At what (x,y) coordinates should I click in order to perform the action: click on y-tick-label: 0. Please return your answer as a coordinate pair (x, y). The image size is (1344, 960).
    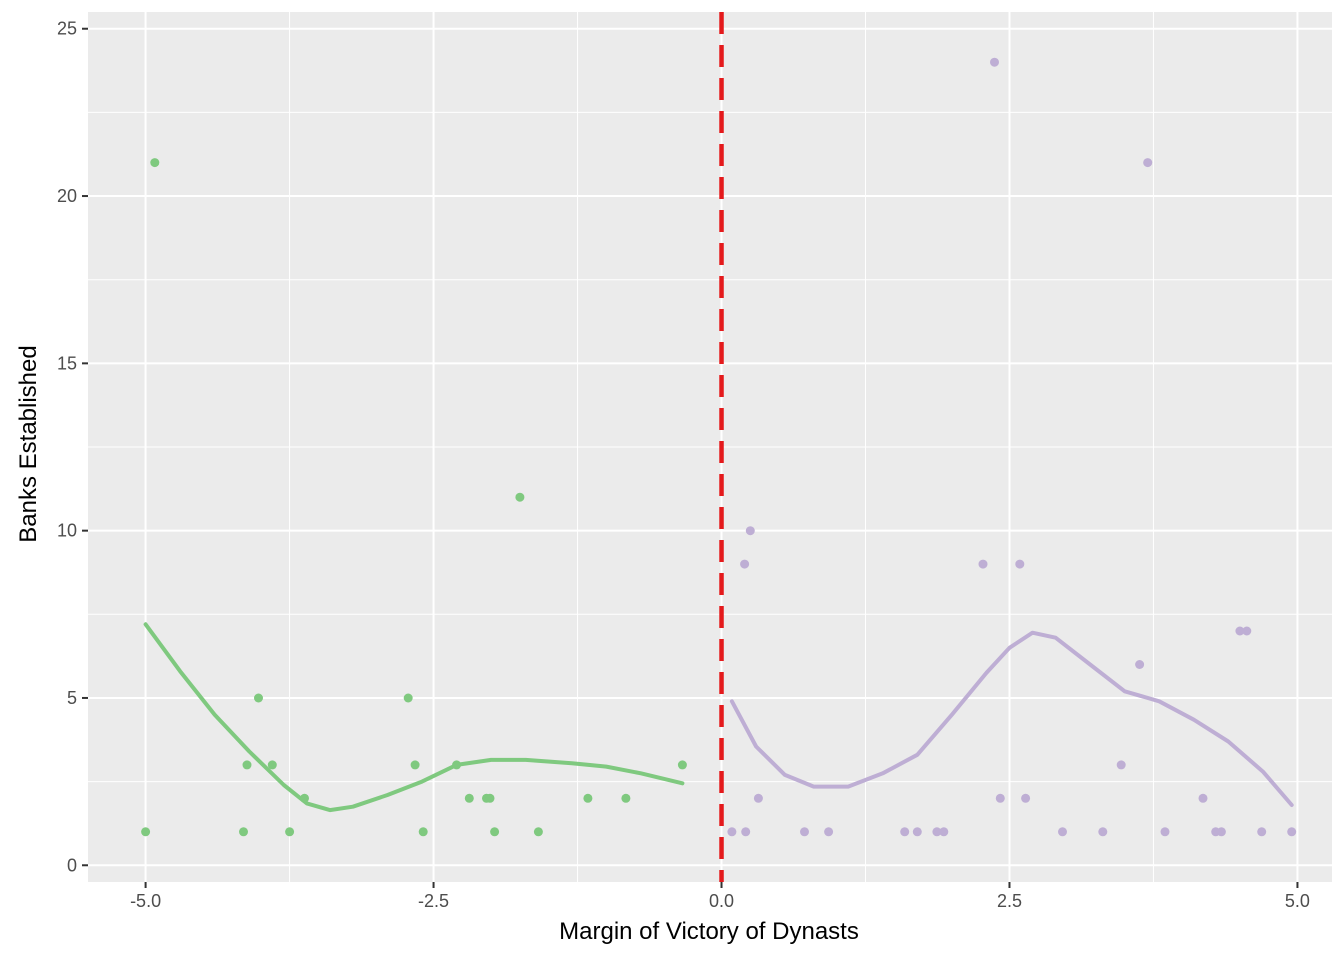
    Looking at the image, I should click on (72, 865).